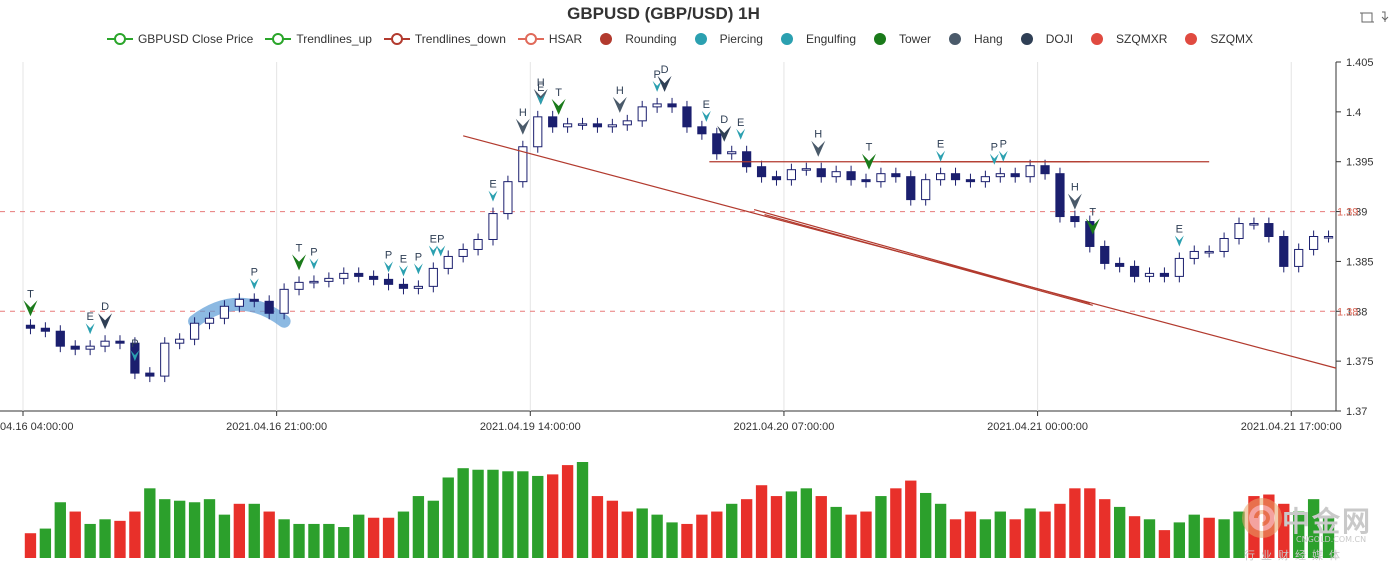 The height and width of the screenshot is (571, 1395). I want to click on legend-label: Piercing, so click(741, 39).